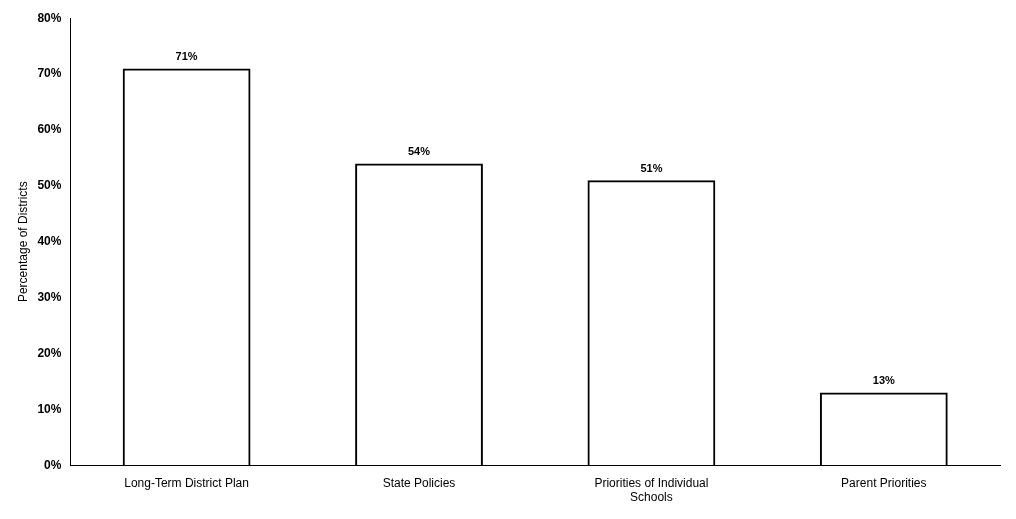  What do you see at coordinates (884, 482) in the screenshot?
I see `x-tick-label: Parent Priorities` at bounding box center [884, 482].